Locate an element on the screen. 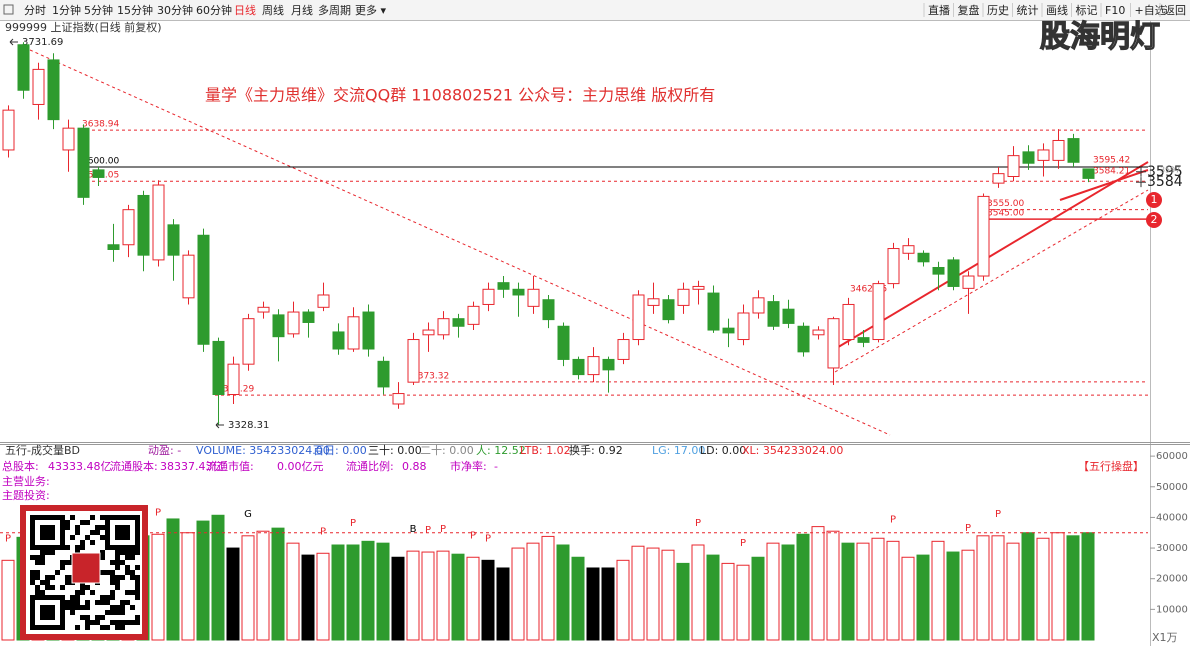 Image resolution: width=1190 pixels, height=646 pixels. toolbar-button: 画线 is located at coordinates (1057, 10).